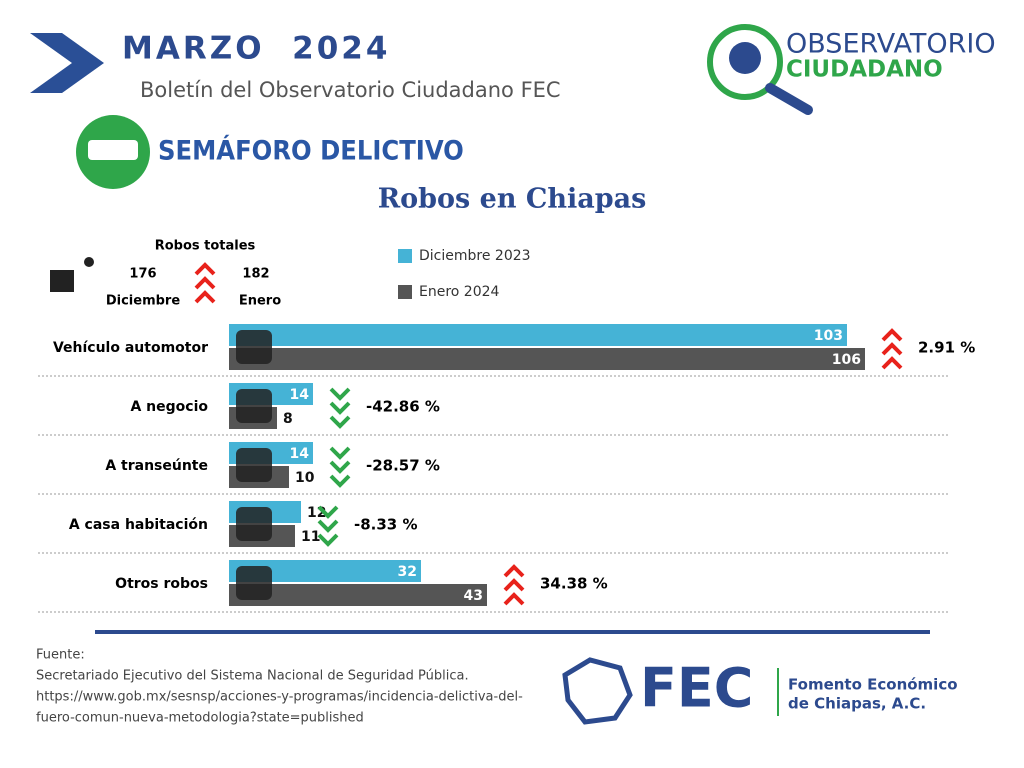 The width and height of the screenshot is (1024, 768). What do you see at coordinates (350, 90) in the screenshot?
I see `header-subtitle: Boletín del Observatorio Ciudadano FEC` at bounding box center [350, 90].